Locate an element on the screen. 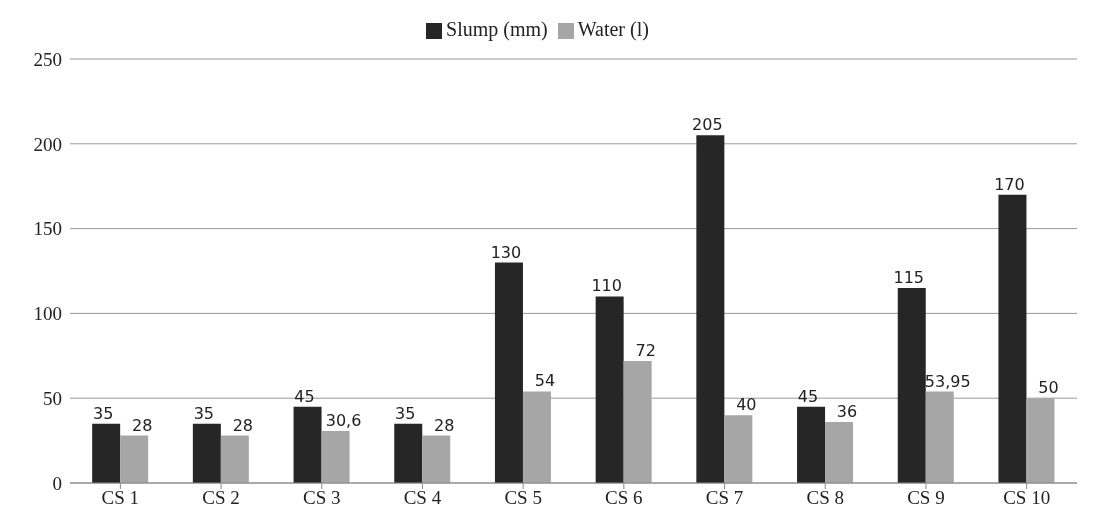  x-tick-label: CS 2 is located at coordinates (221, 498).